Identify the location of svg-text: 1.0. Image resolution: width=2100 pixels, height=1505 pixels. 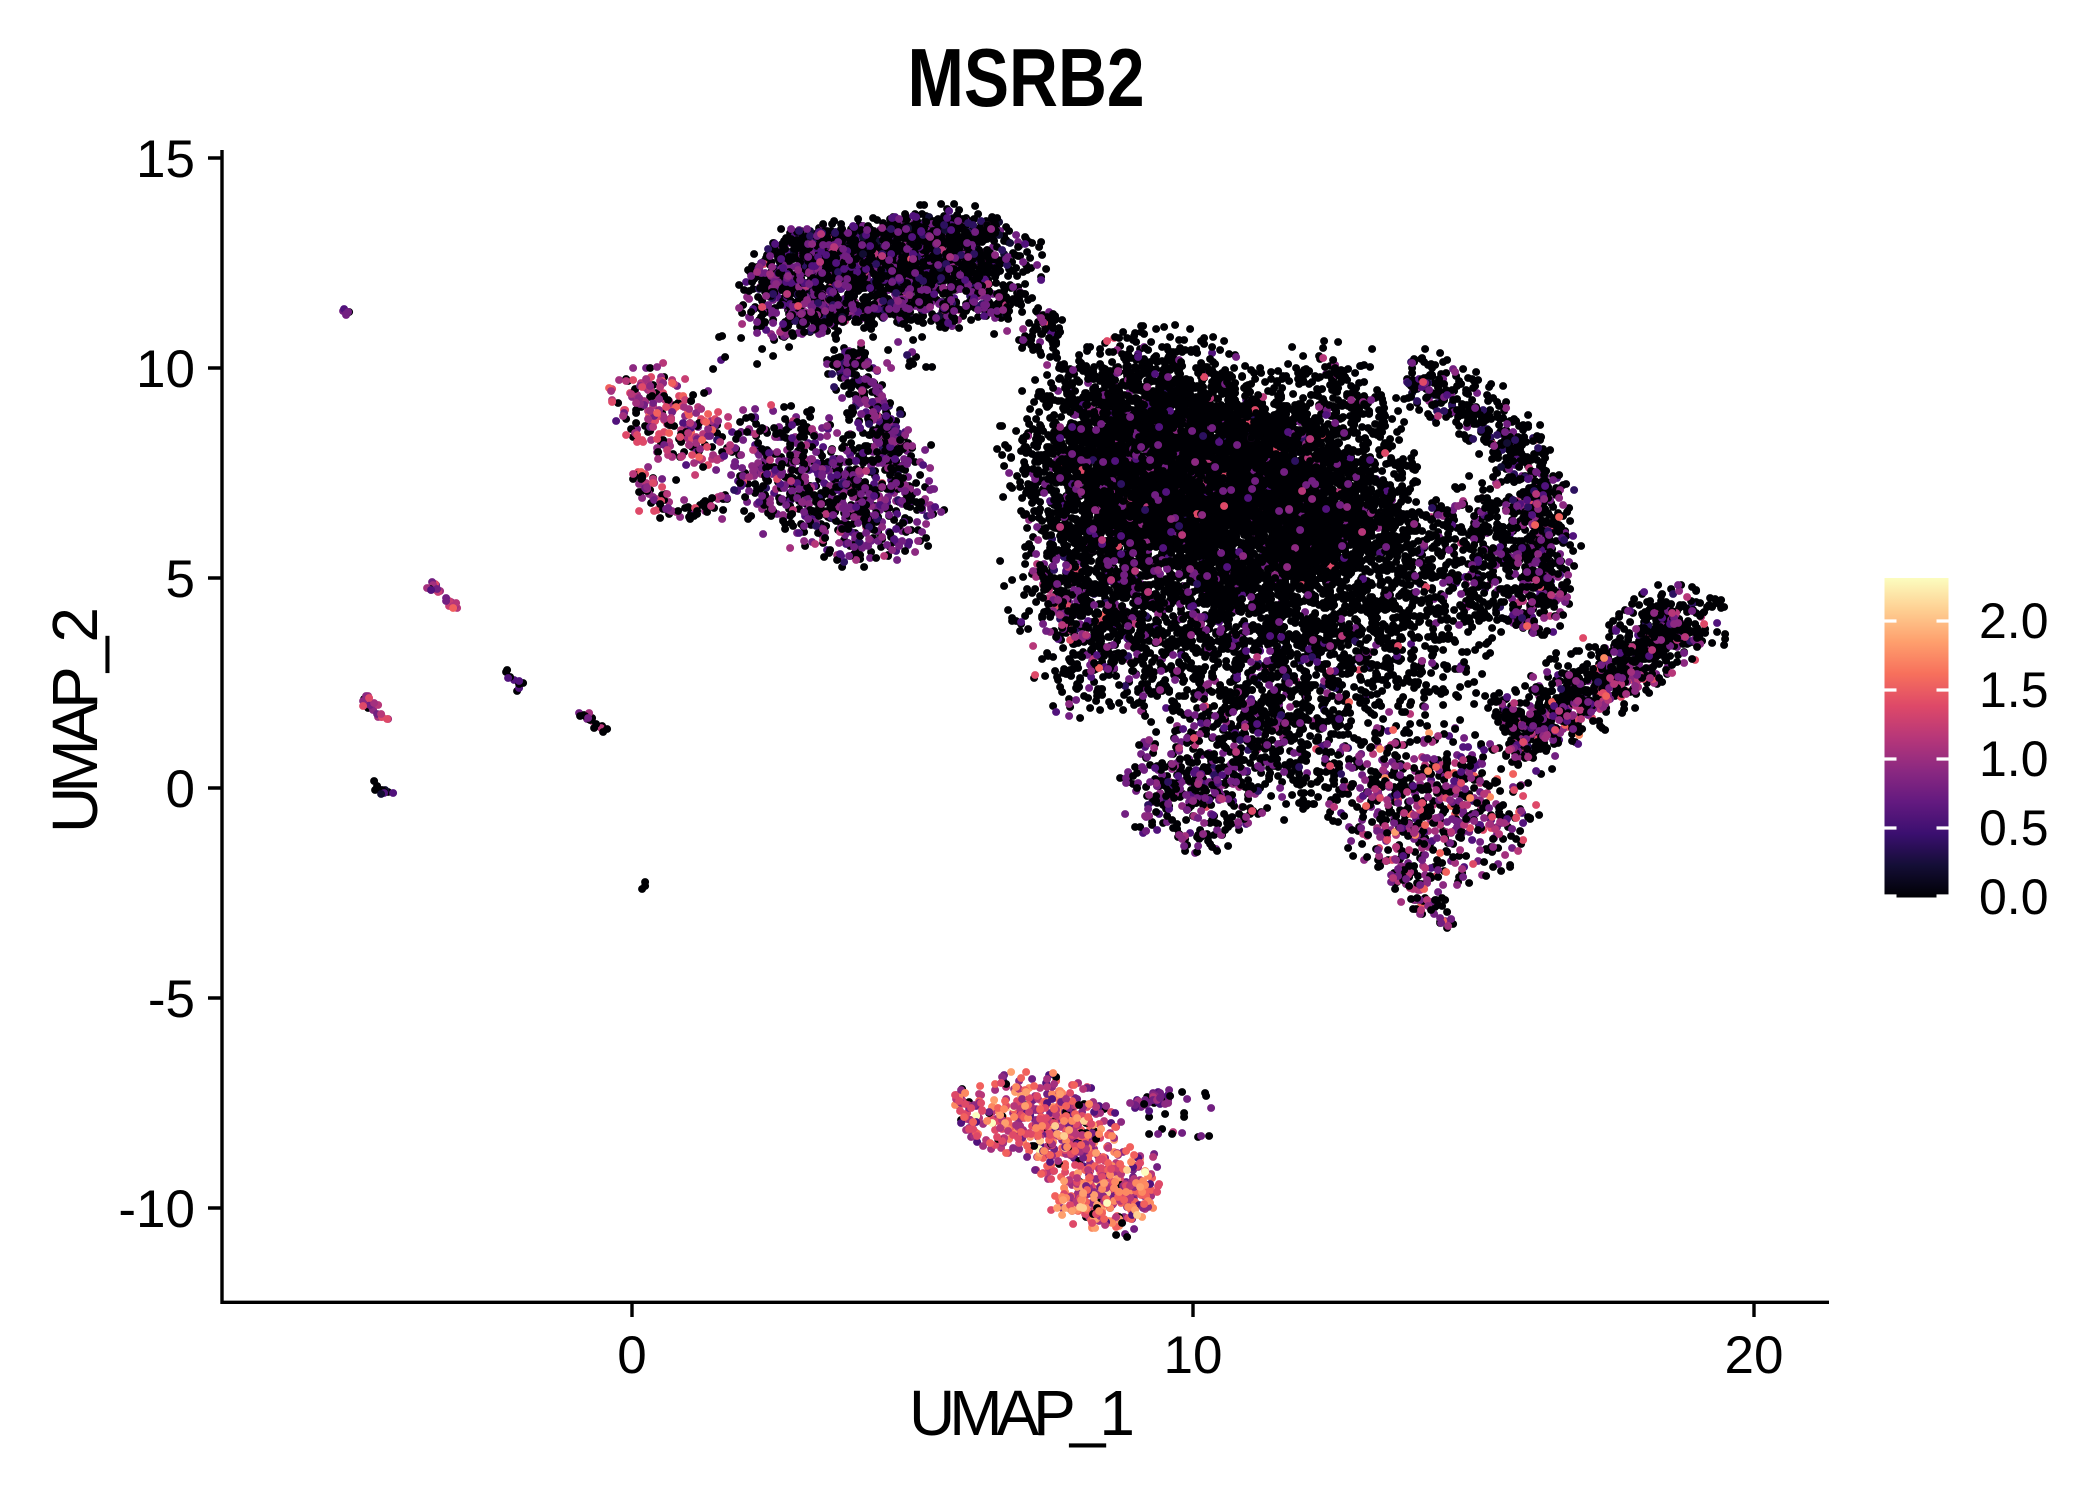
(2014, 759).